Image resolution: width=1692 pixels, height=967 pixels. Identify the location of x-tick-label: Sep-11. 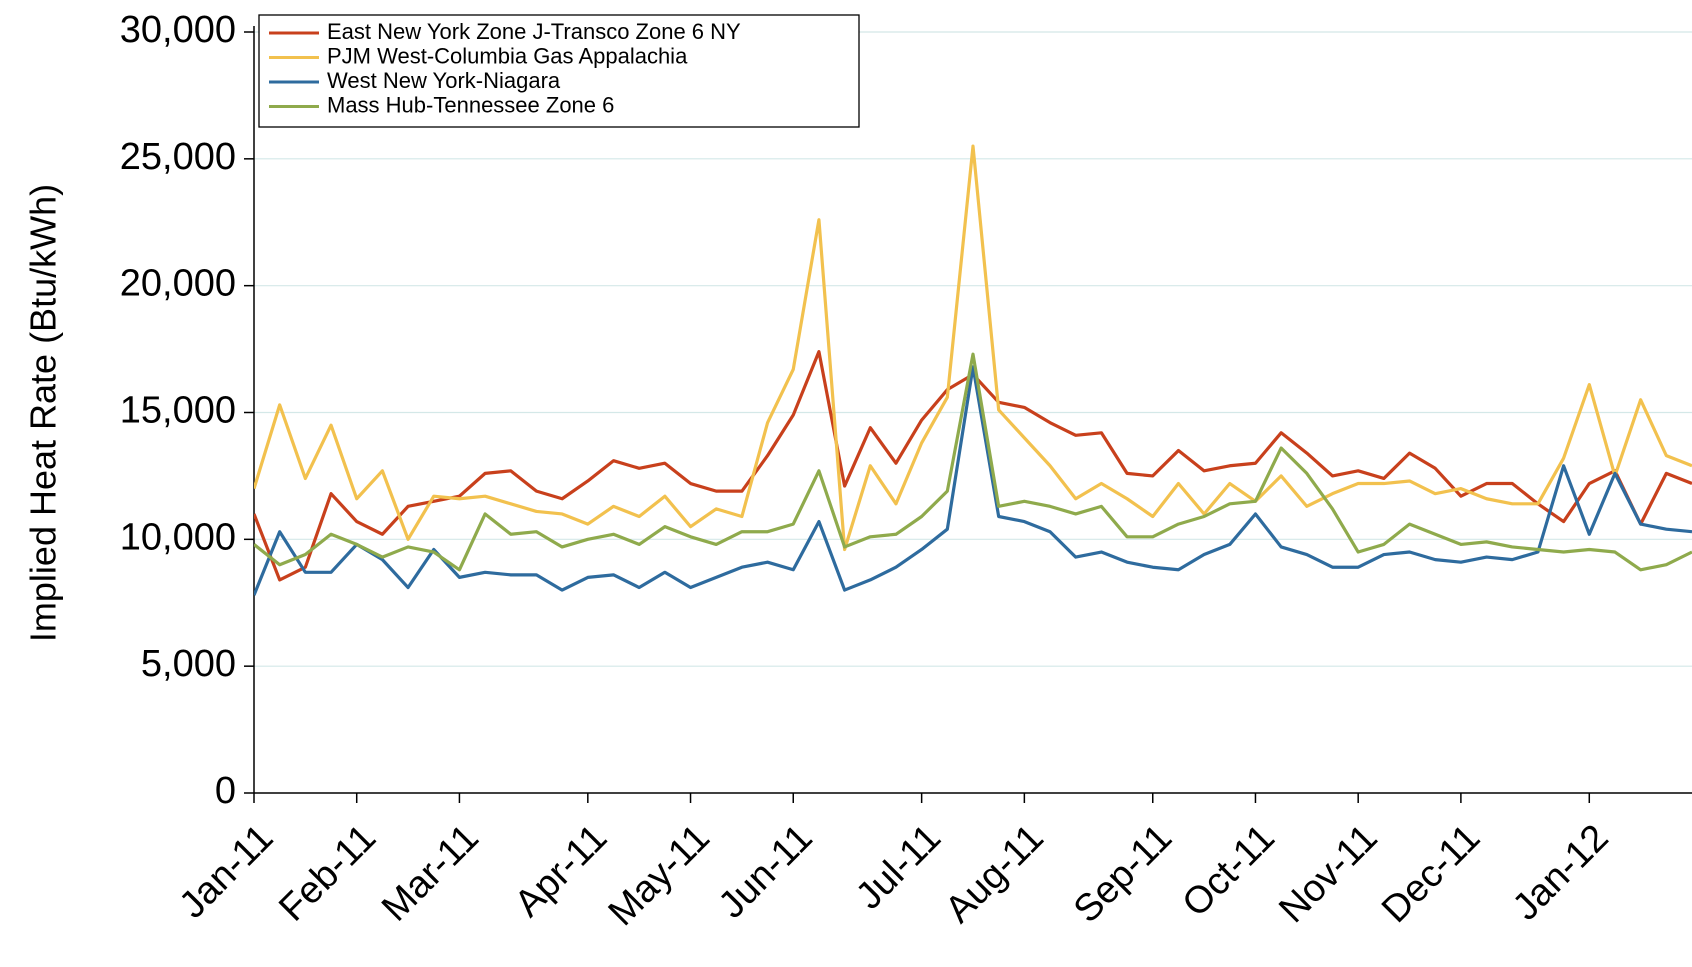
(1123, 874).